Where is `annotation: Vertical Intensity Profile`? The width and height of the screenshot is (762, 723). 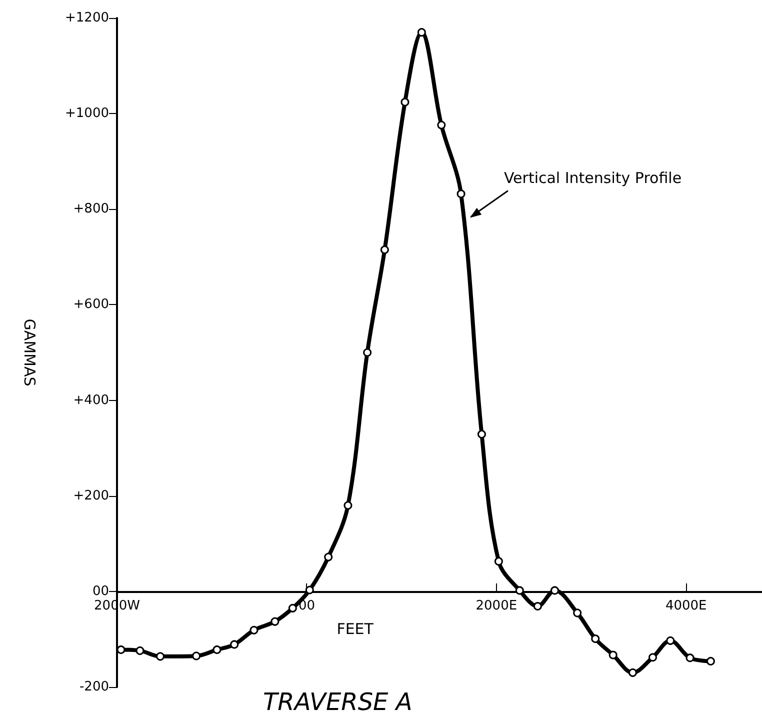
annotation: Vertical Intensity Profile is located at coordinates (593, 177).